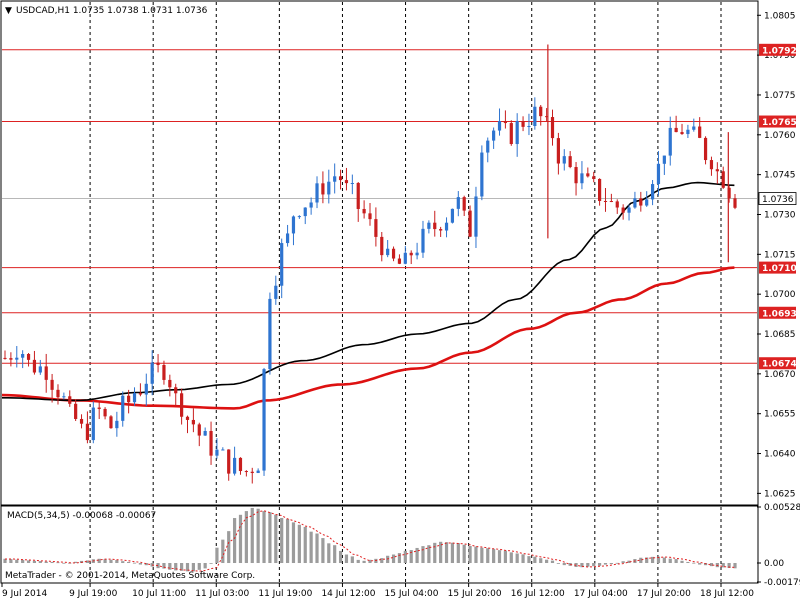  I want to click on macd-label: MACD(5,34,5) -0.00068 -0.00067, so click(81, 516).